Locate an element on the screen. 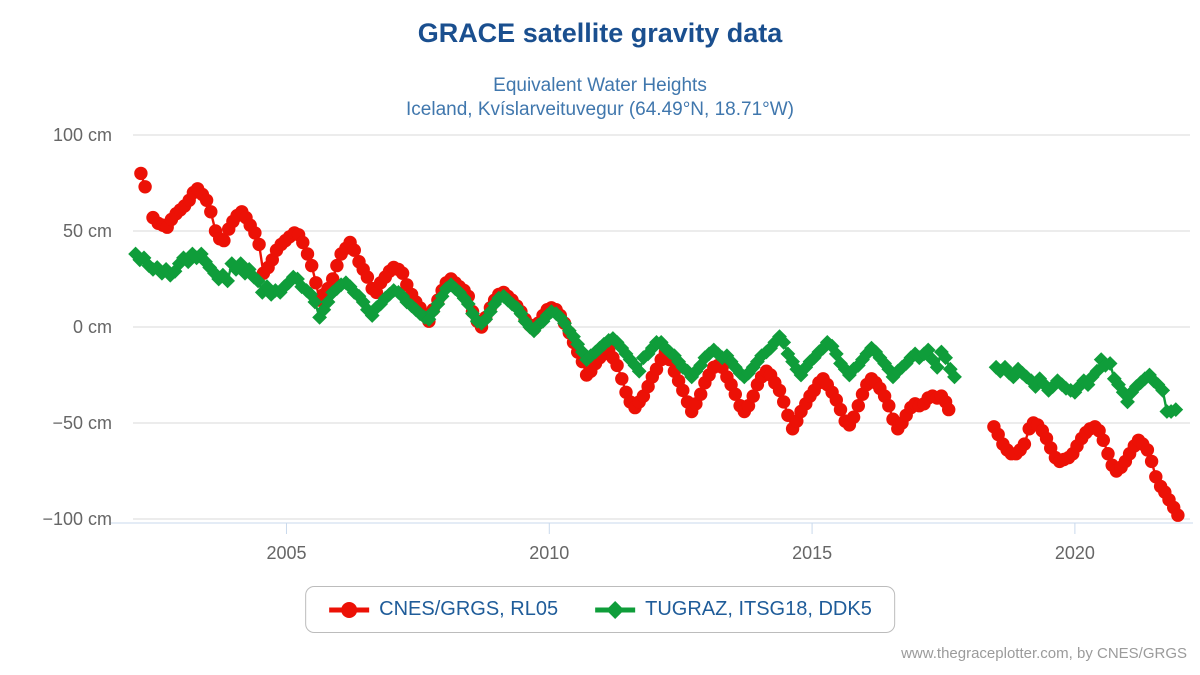 This screenshot has width=1200, height=675. legend-item-cnes-grgs: CNES/GRGS, RL05 is located at coordinates (443, 609).